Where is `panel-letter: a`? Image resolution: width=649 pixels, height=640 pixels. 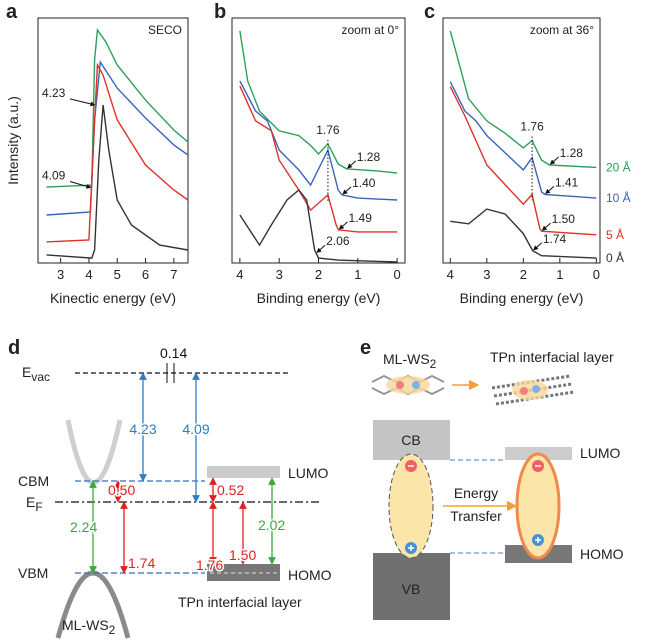
panel-letter: a is located at coordinates (12, 12).